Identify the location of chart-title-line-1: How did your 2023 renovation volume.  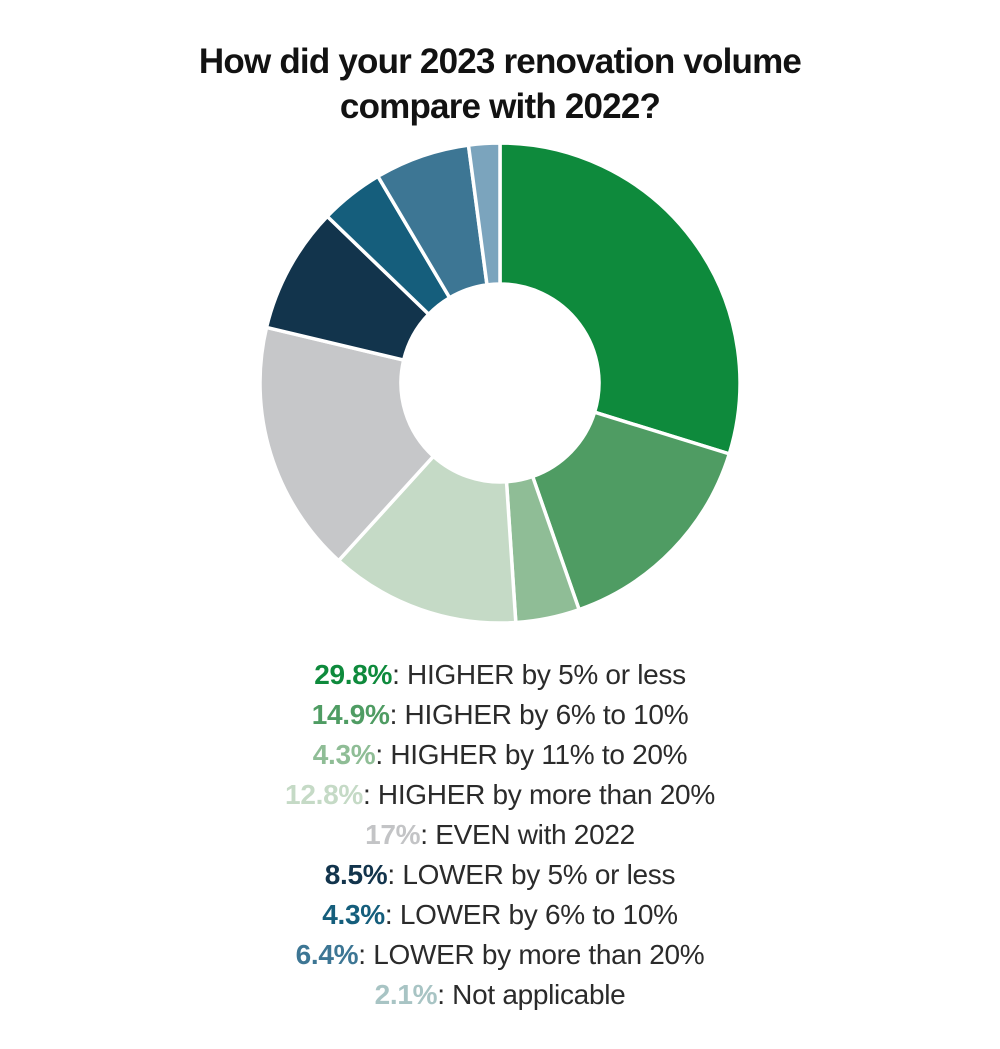
(500, 62).